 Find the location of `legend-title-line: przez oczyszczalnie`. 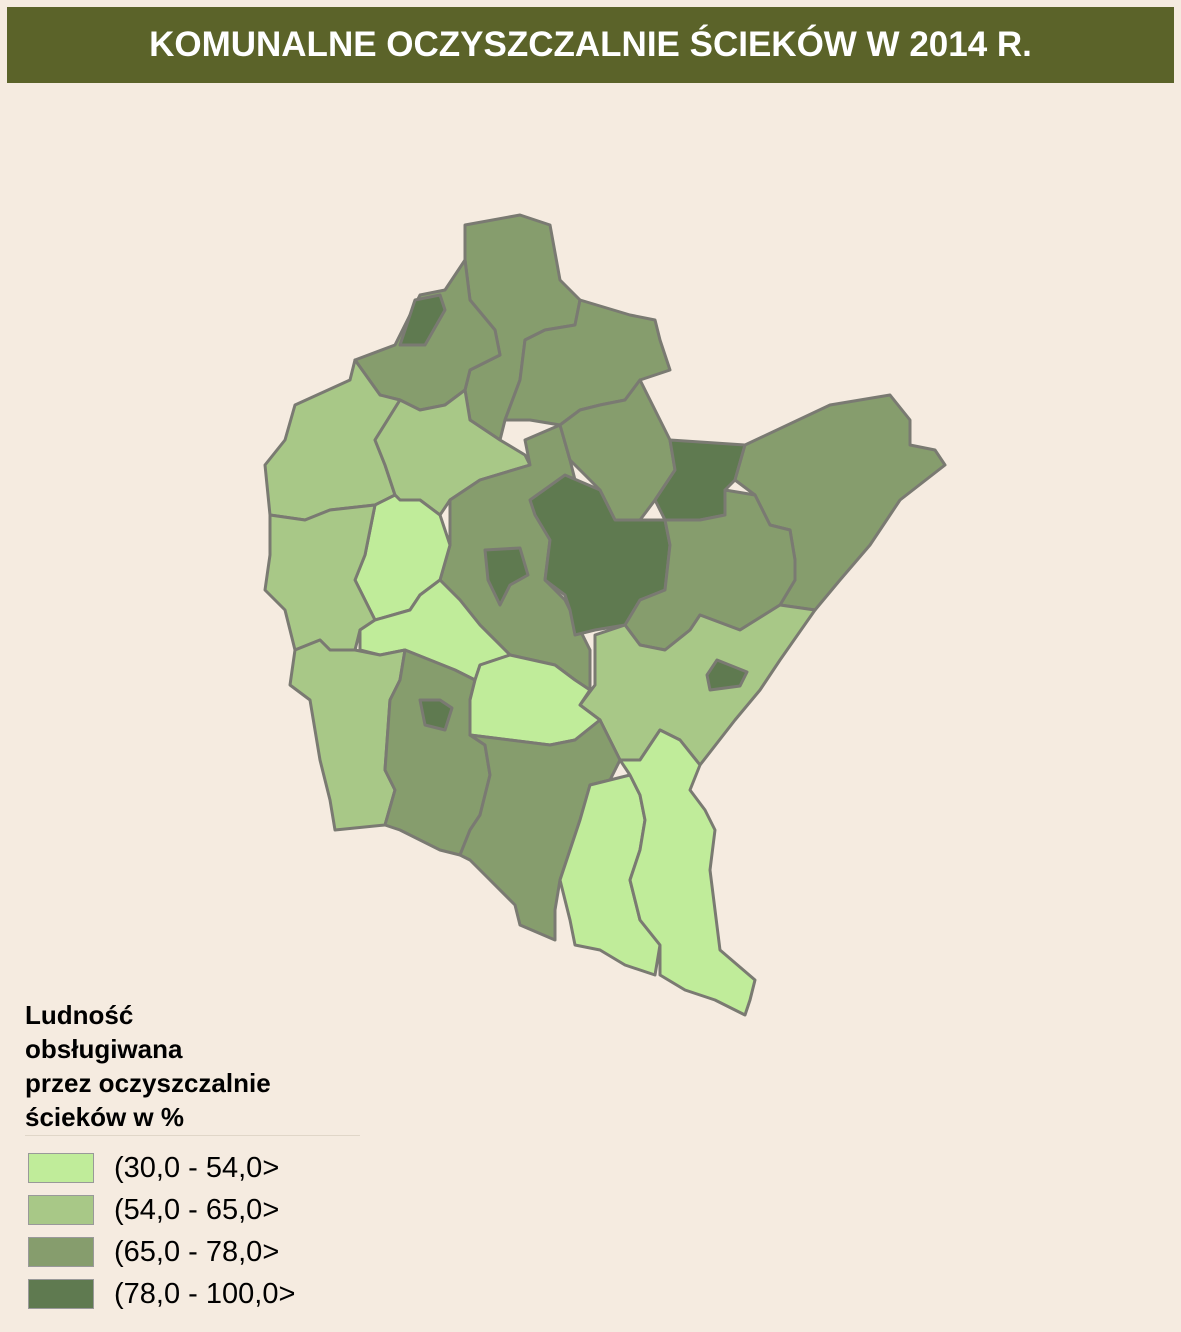

legend-title-line: przez oczyszczalnie is located at coordinates (148, 1083).